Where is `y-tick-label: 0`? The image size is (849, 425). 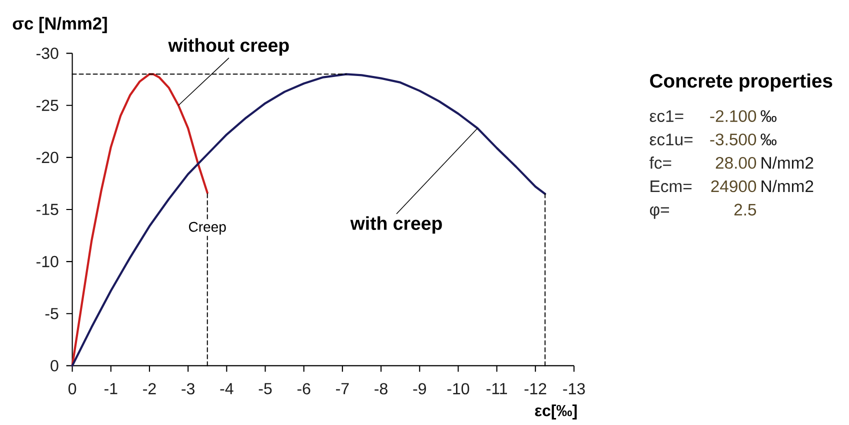
y-tick-label: 0 is located at coordinates (54, 366).